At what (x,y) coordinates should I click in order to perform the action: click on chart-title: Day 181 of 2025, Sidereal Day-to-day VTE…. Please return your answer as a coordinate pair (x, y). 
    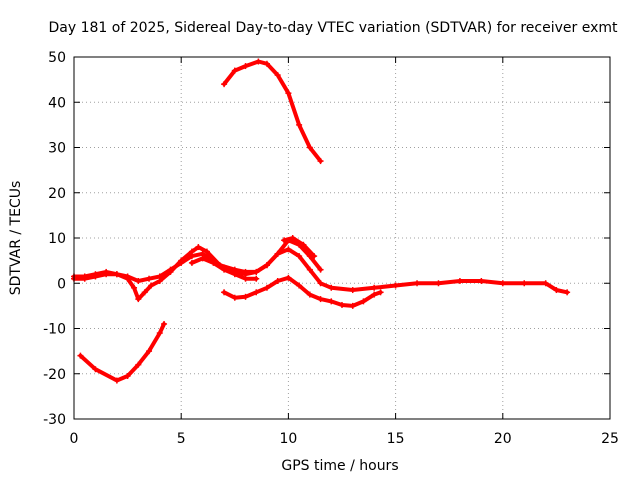
    Looking at the image, I should click on (334, 28).